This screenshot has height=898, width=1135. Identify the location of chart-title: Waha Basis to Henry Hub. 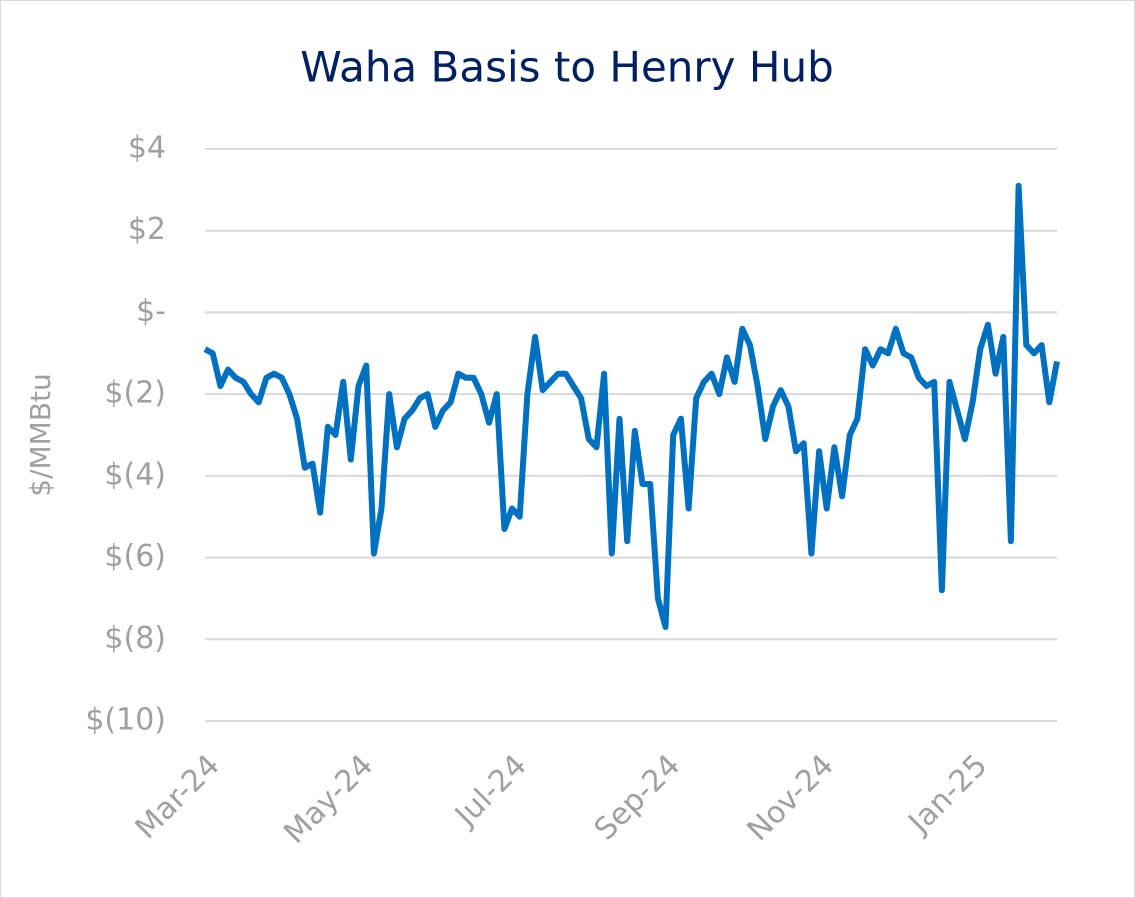
(567, 67).